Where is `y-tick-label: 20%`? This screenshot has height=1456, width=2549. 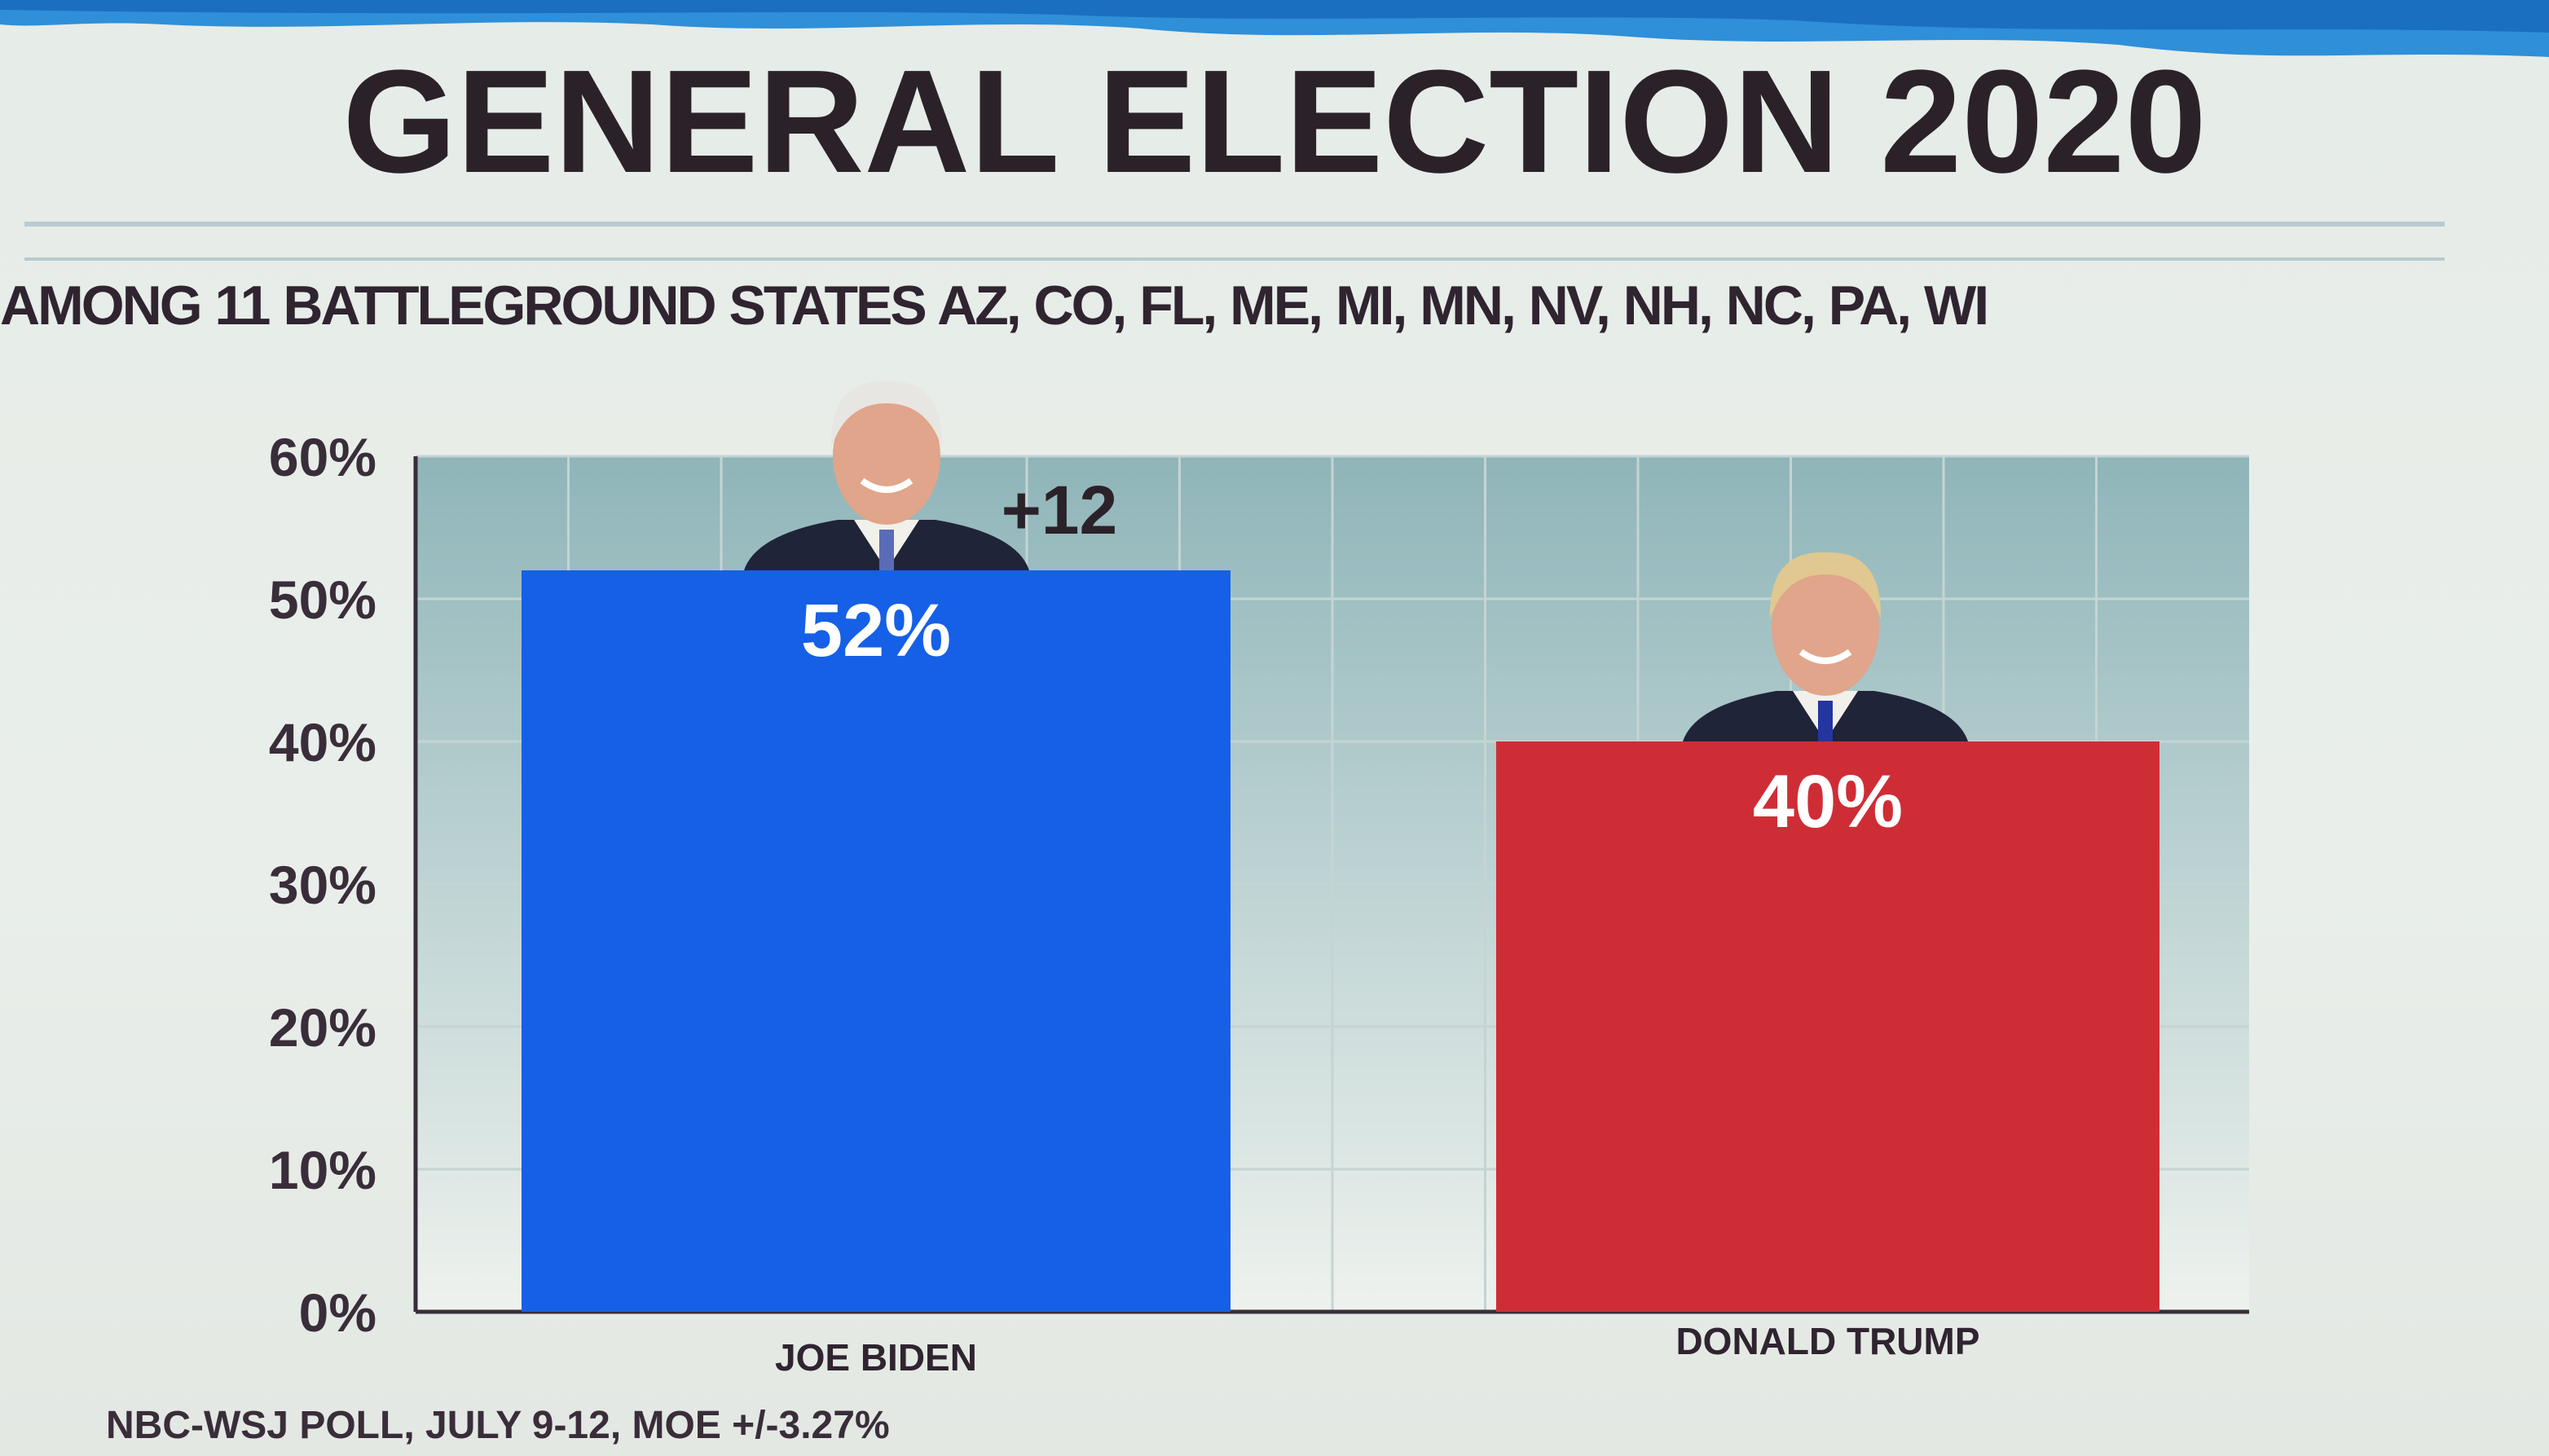
y-tick-label: 20% is located at coordinates (322, 1027).